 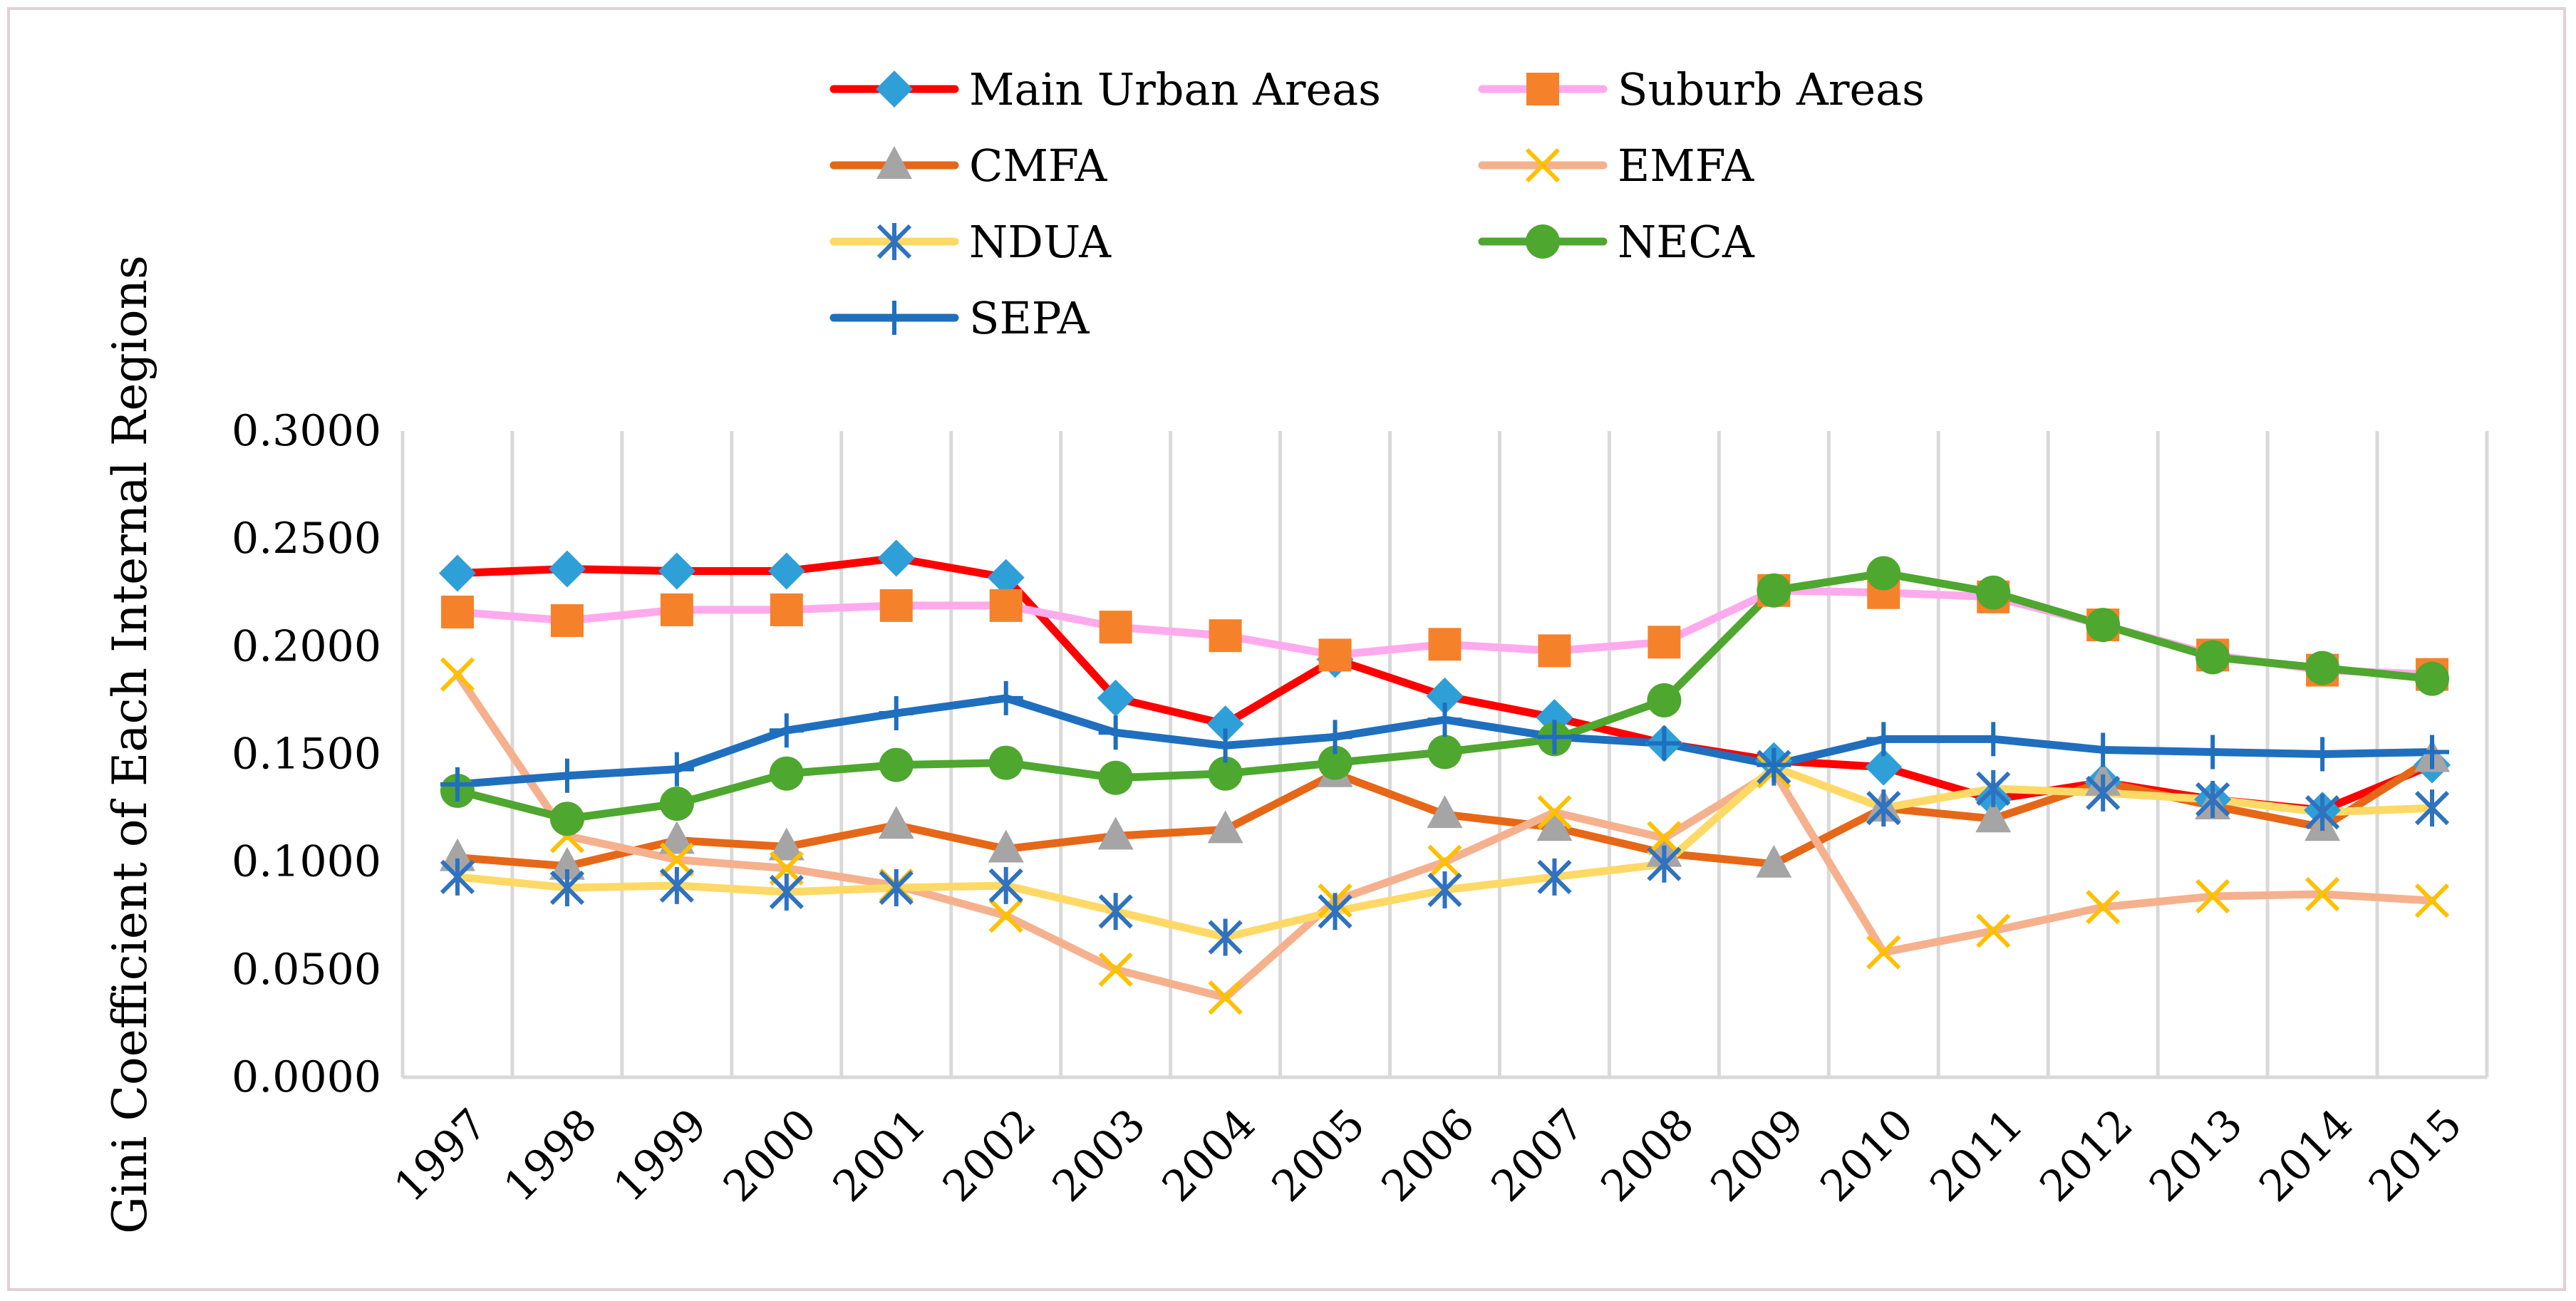 I want to click on x-tick-label: 2003, so click(x=1099, y=1155).